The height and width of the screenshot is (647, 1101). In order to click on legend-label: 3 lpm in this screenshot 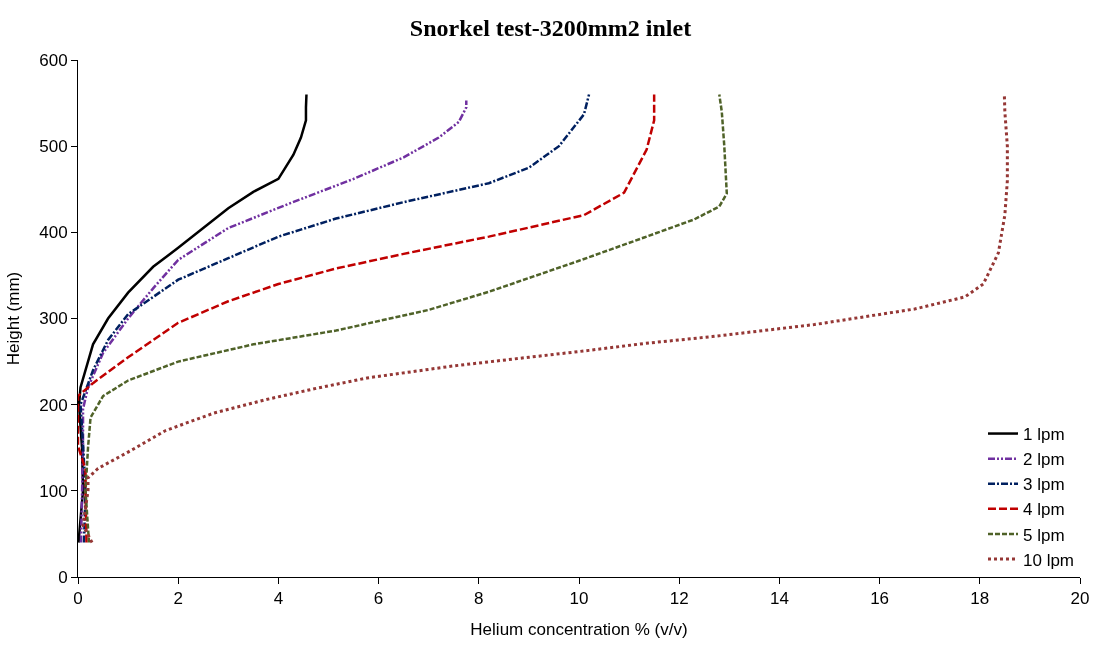, I will do `click(1044, 485)`.